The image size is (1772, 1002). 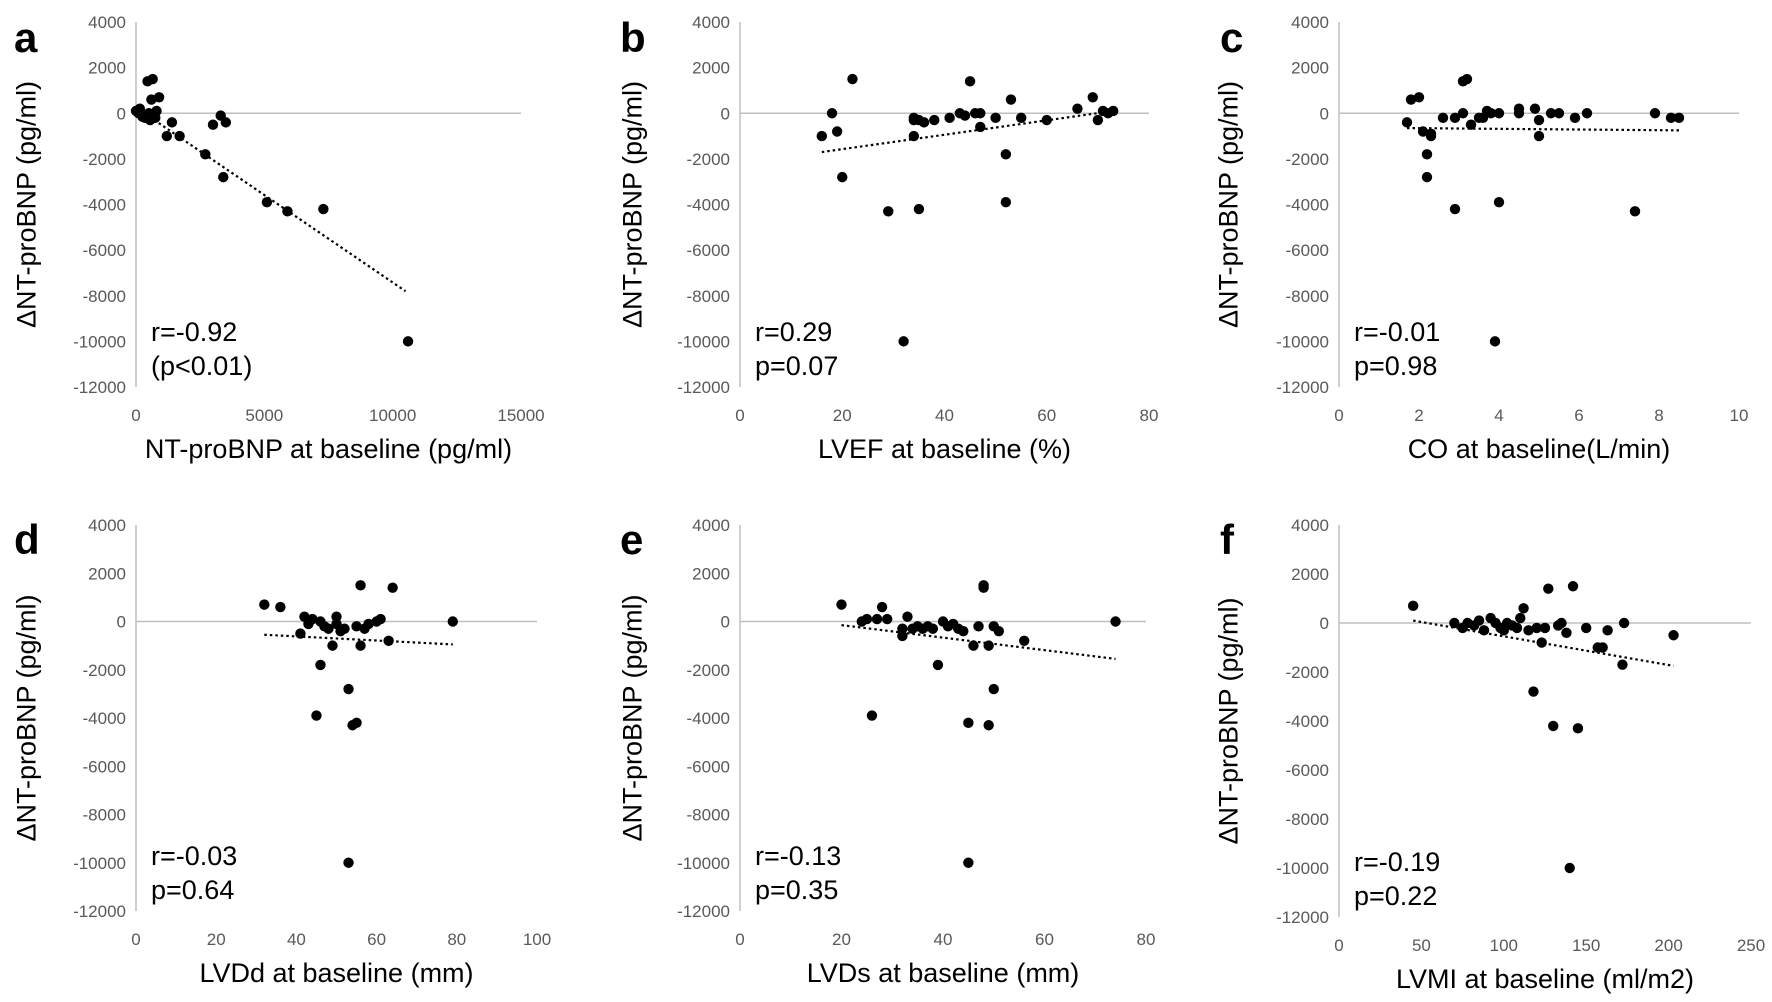 What do you see at coordinates (264, 415) in the screenshot?
I see `x-tick-label: 5000` at bounding box center [264, 415].